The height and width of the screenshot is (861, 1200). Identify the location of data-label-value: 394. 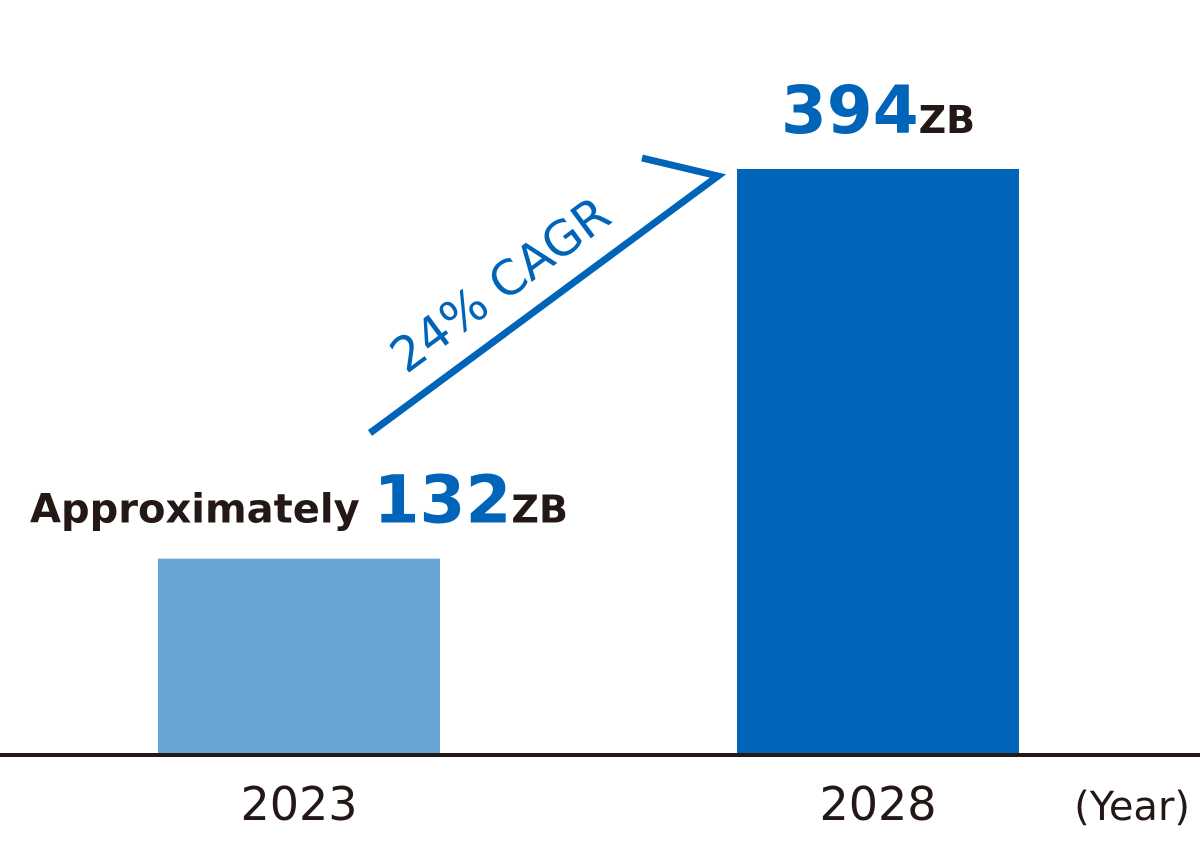
(850, 110).